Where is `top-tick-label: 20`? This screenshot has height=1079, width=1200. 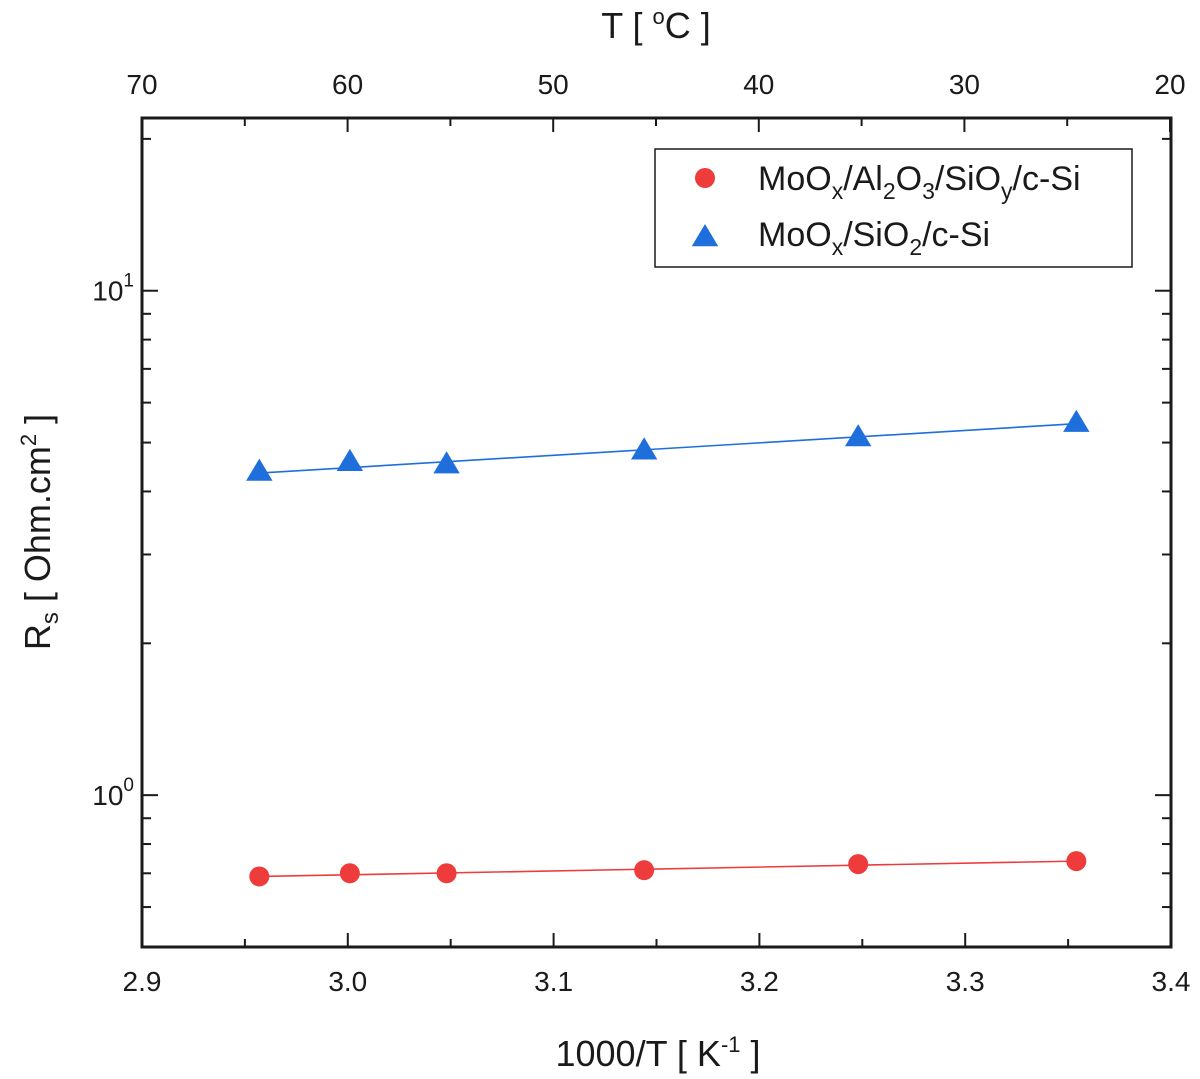 top-tick-label: 20 is located at coordinates (1169, 84).